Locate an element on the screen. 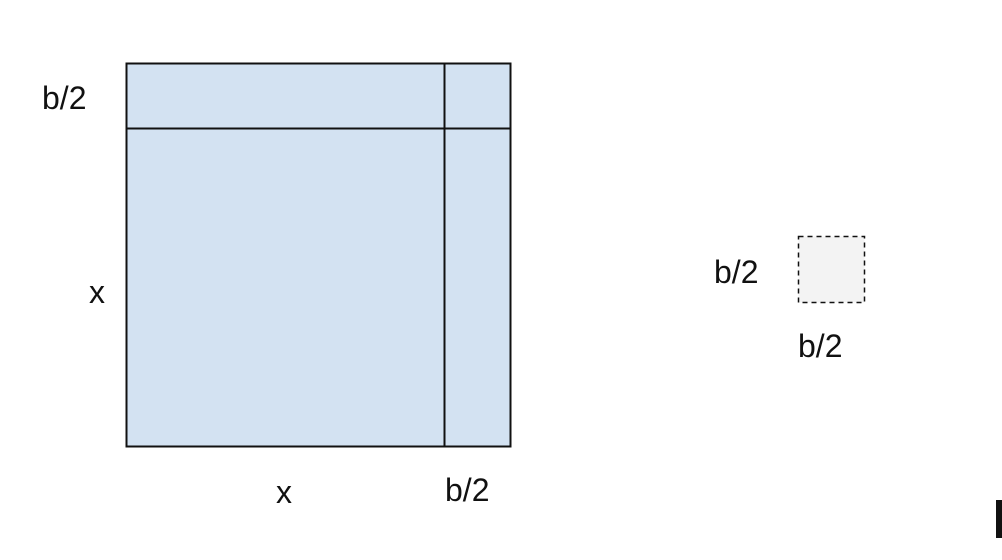 This screenshot has height=560, width=1002. edge-mark is located at coordinates (999, 519).